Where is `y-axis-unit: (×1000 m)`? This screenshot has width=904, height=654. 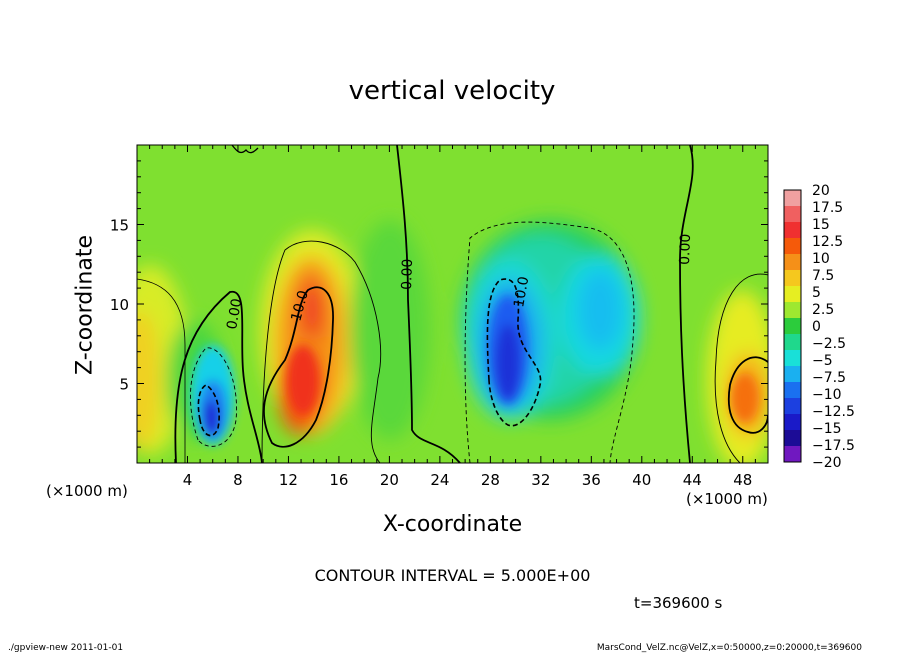 y-axis-unit: (×1000 m) is located at coordinates (87, 491).